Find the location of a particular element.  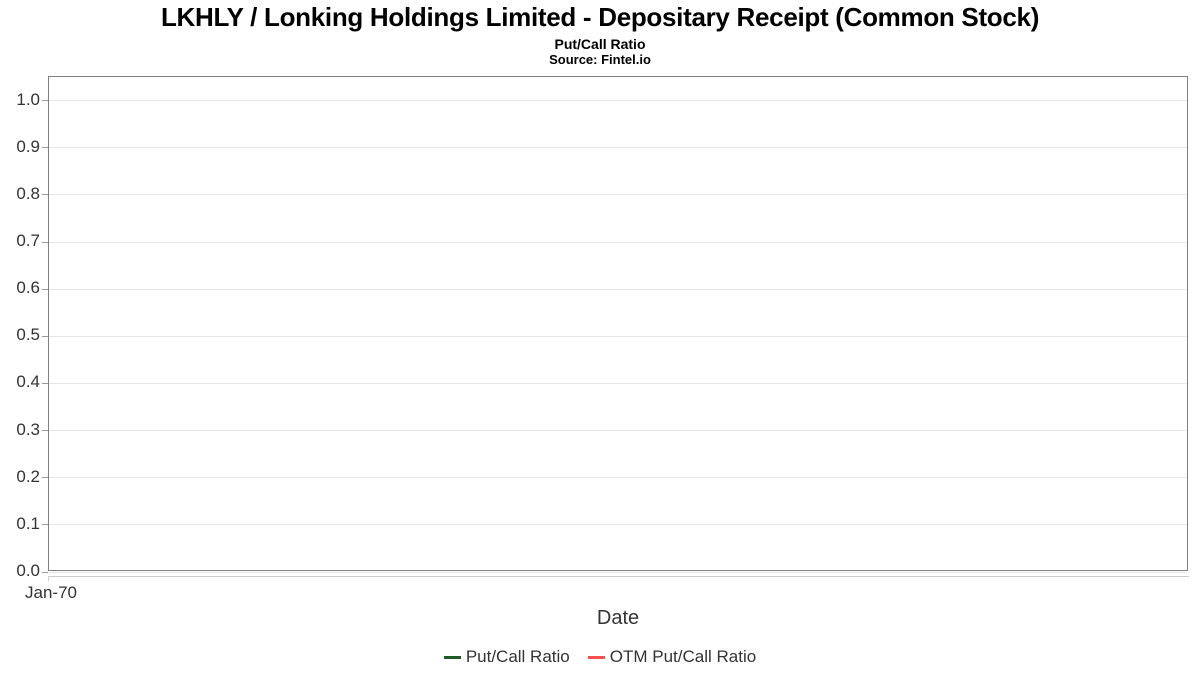

y-axis-label: 0.8 is located at coordinates (28, 193).